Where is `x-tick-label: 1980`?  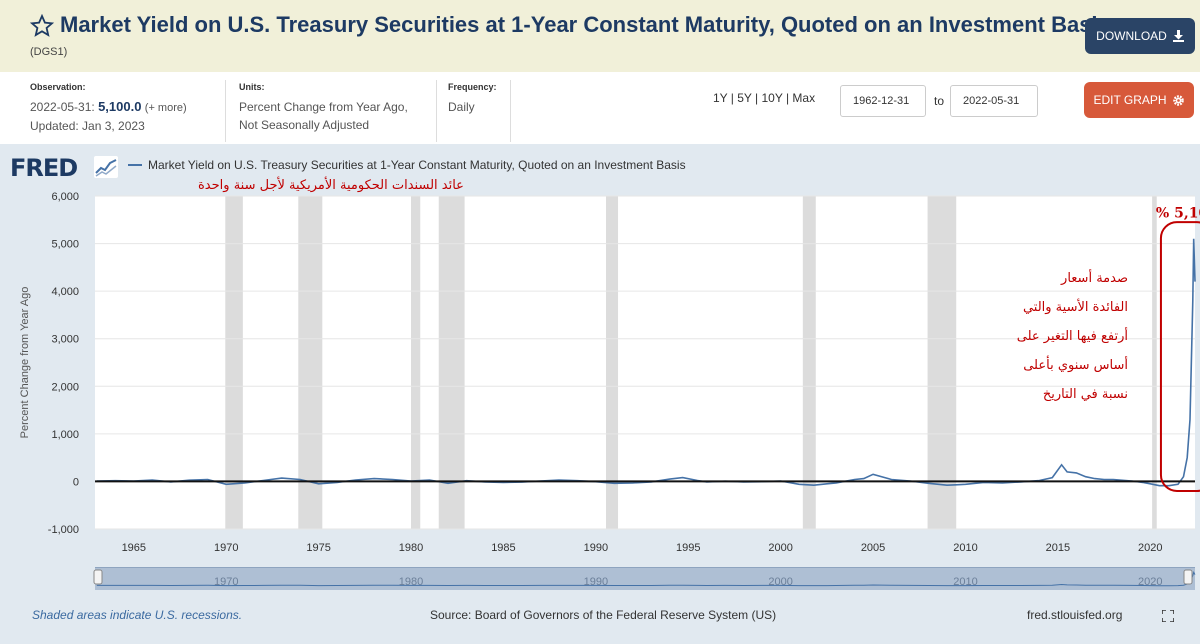 x-tick-label: 1980 is located at coordinates (411, 548).